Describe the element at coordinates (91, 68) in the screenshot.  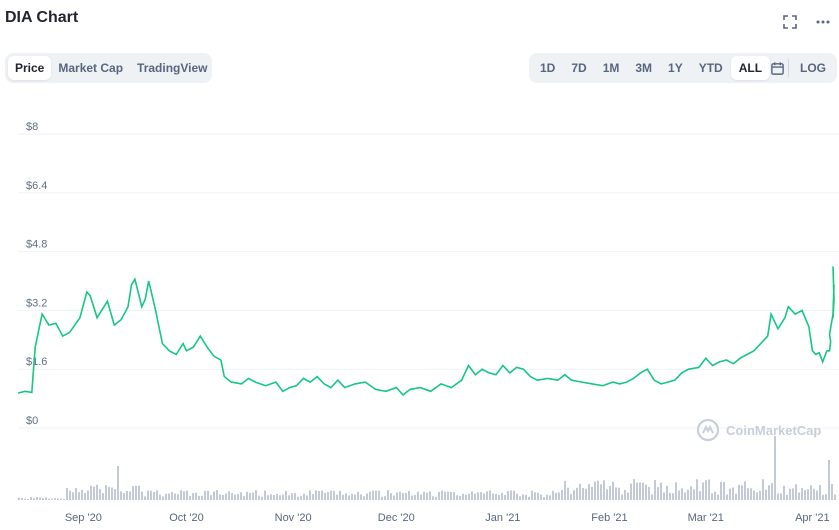
I see `tab-market-cap: Market Cap` at that location.